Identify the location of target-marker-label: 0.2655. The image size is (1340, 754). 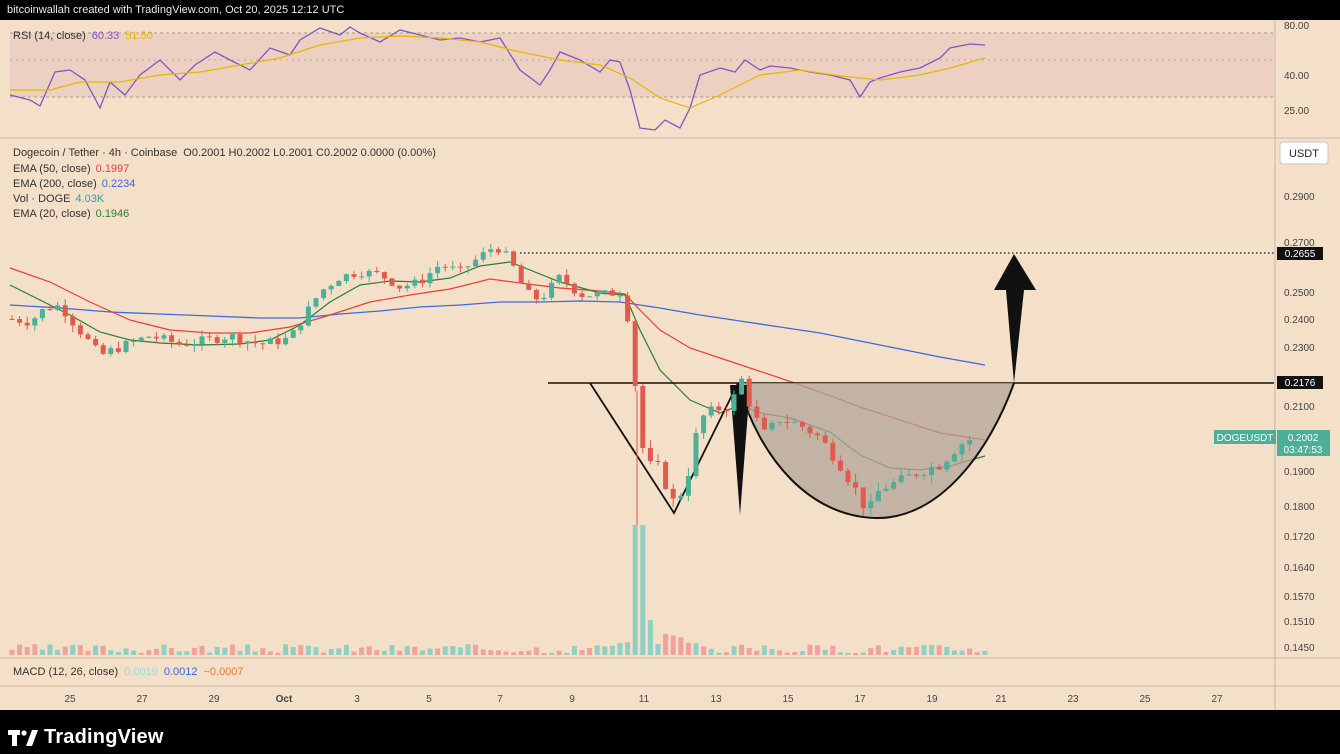
(1300, 254).